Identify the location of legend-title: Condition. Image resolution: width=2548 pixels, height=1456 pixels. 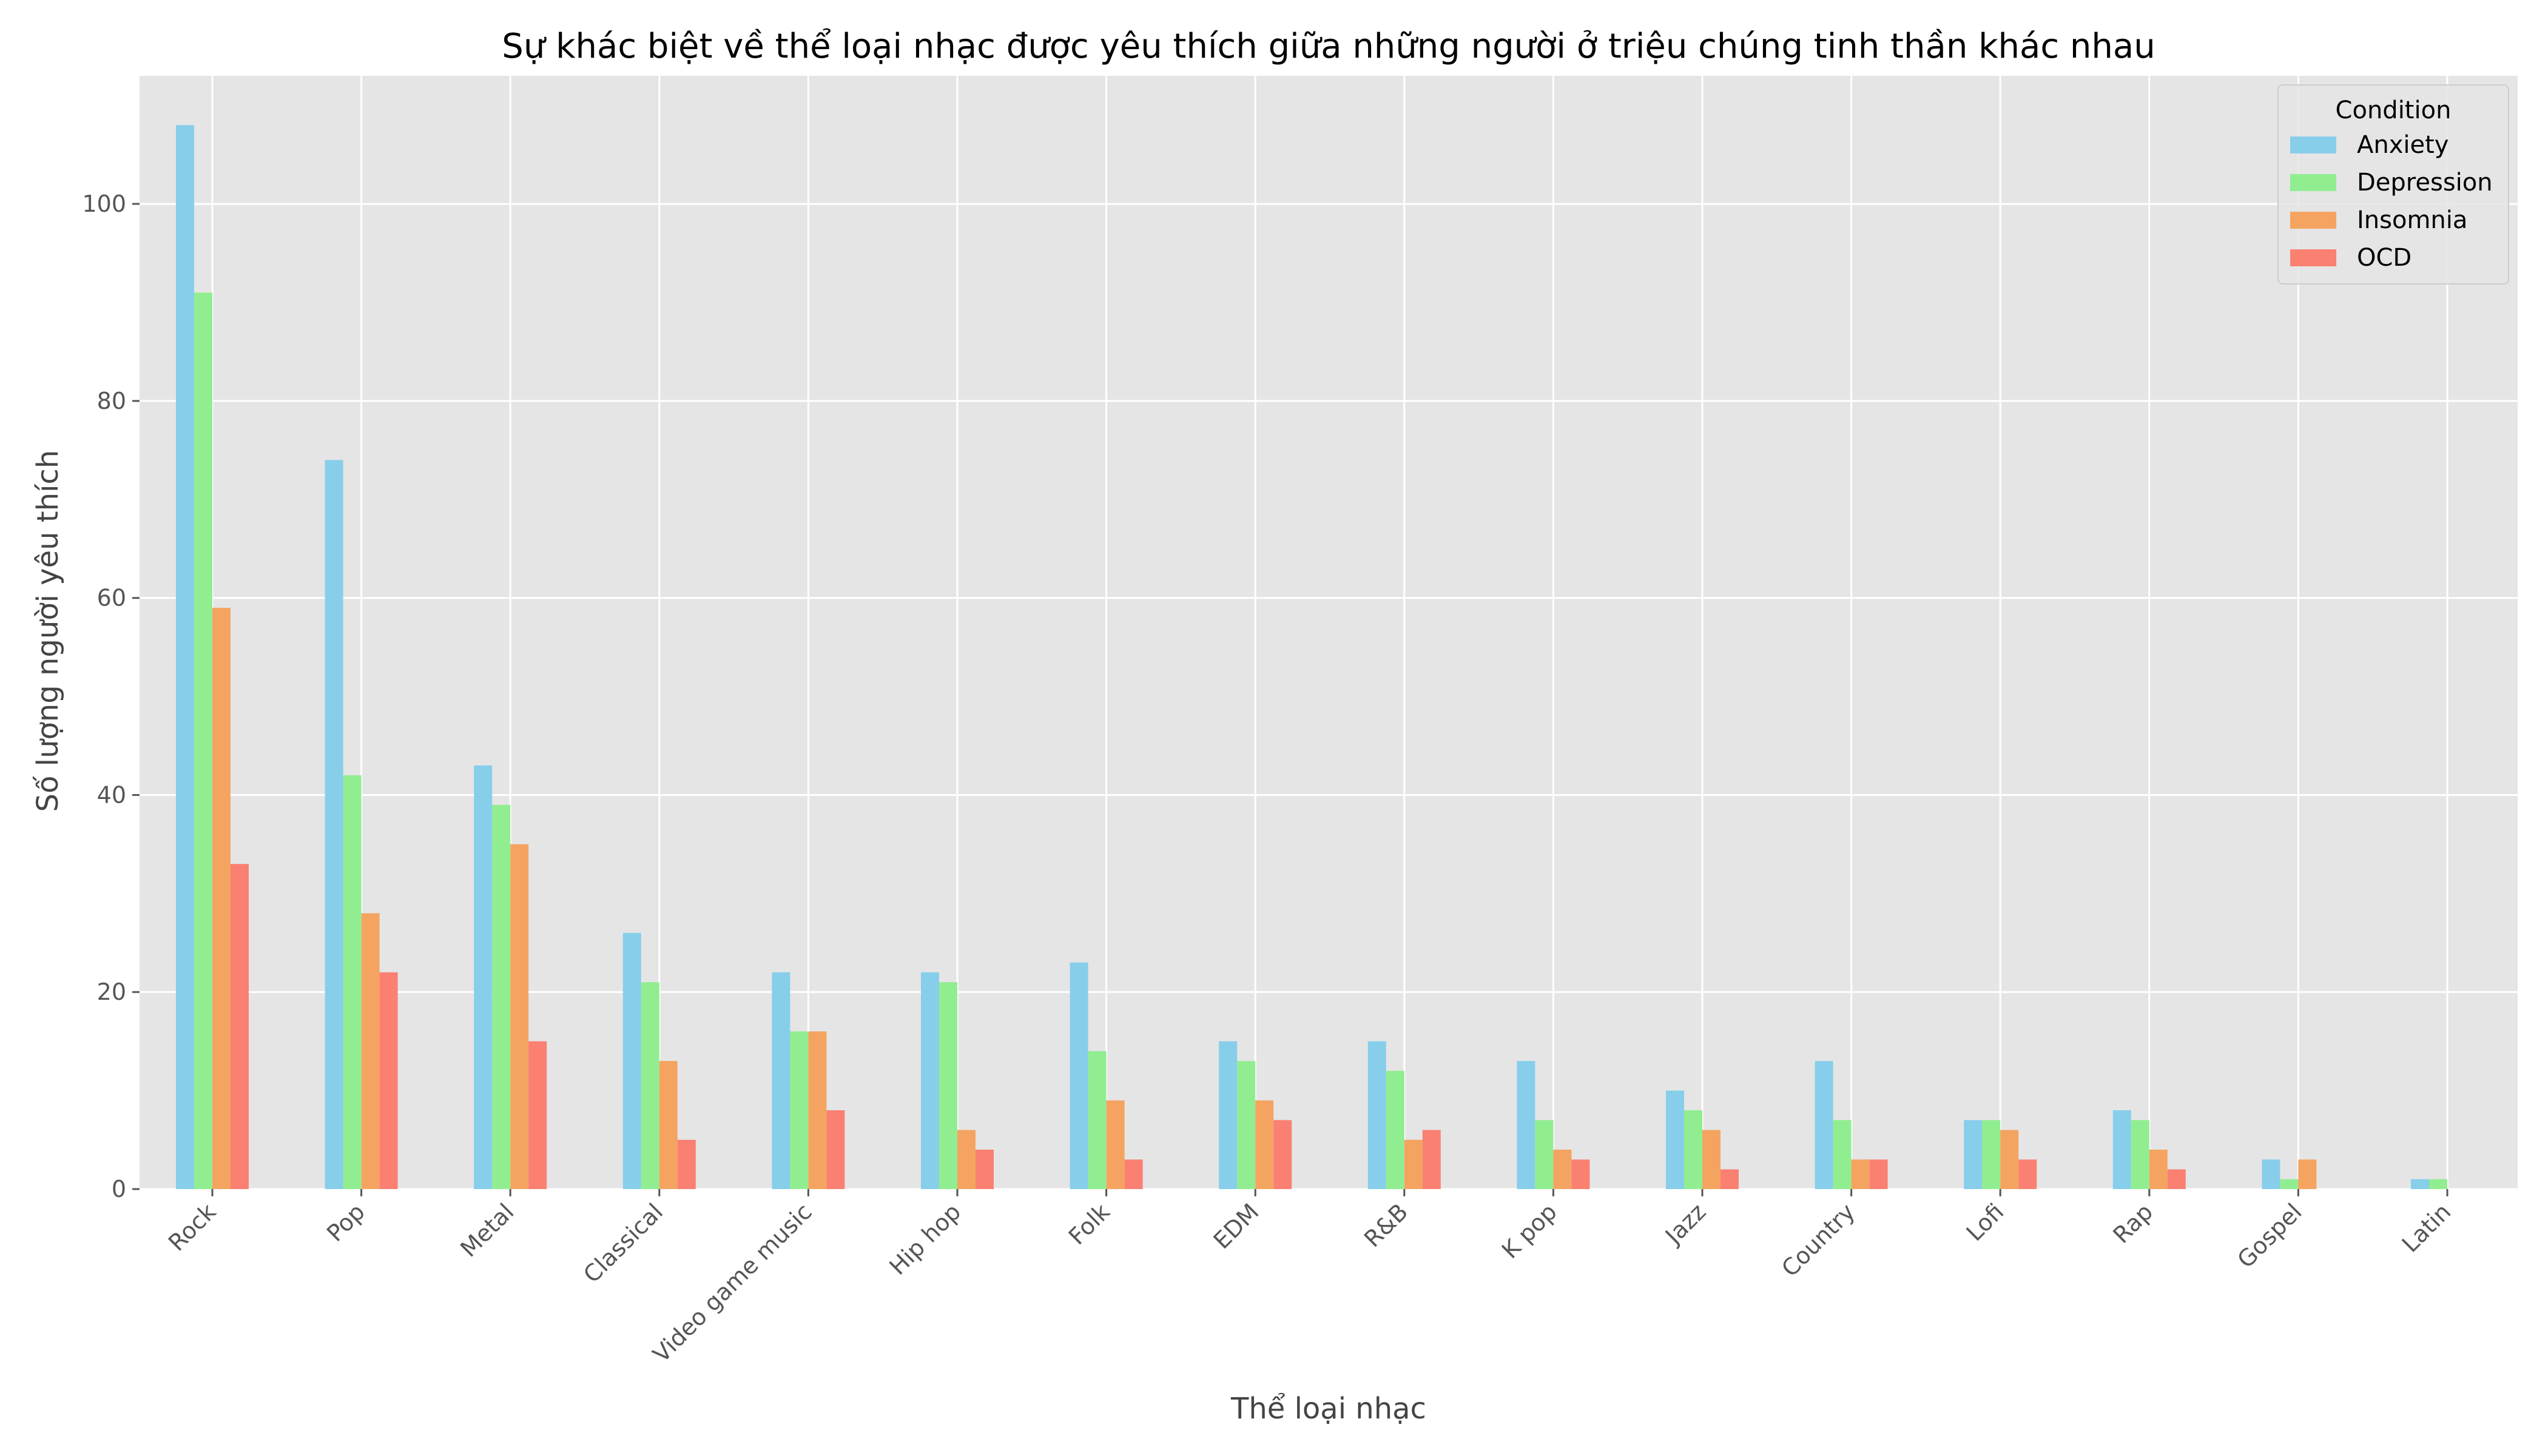
(2394, 110).